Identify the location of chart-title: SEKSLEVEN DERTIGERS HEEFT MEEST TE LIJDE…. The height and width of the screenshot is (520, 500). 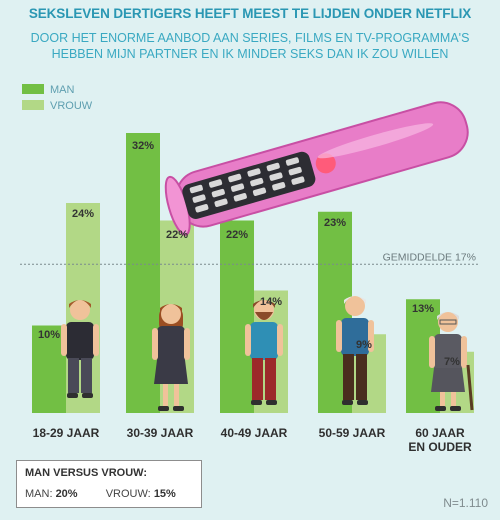
(250, 13).